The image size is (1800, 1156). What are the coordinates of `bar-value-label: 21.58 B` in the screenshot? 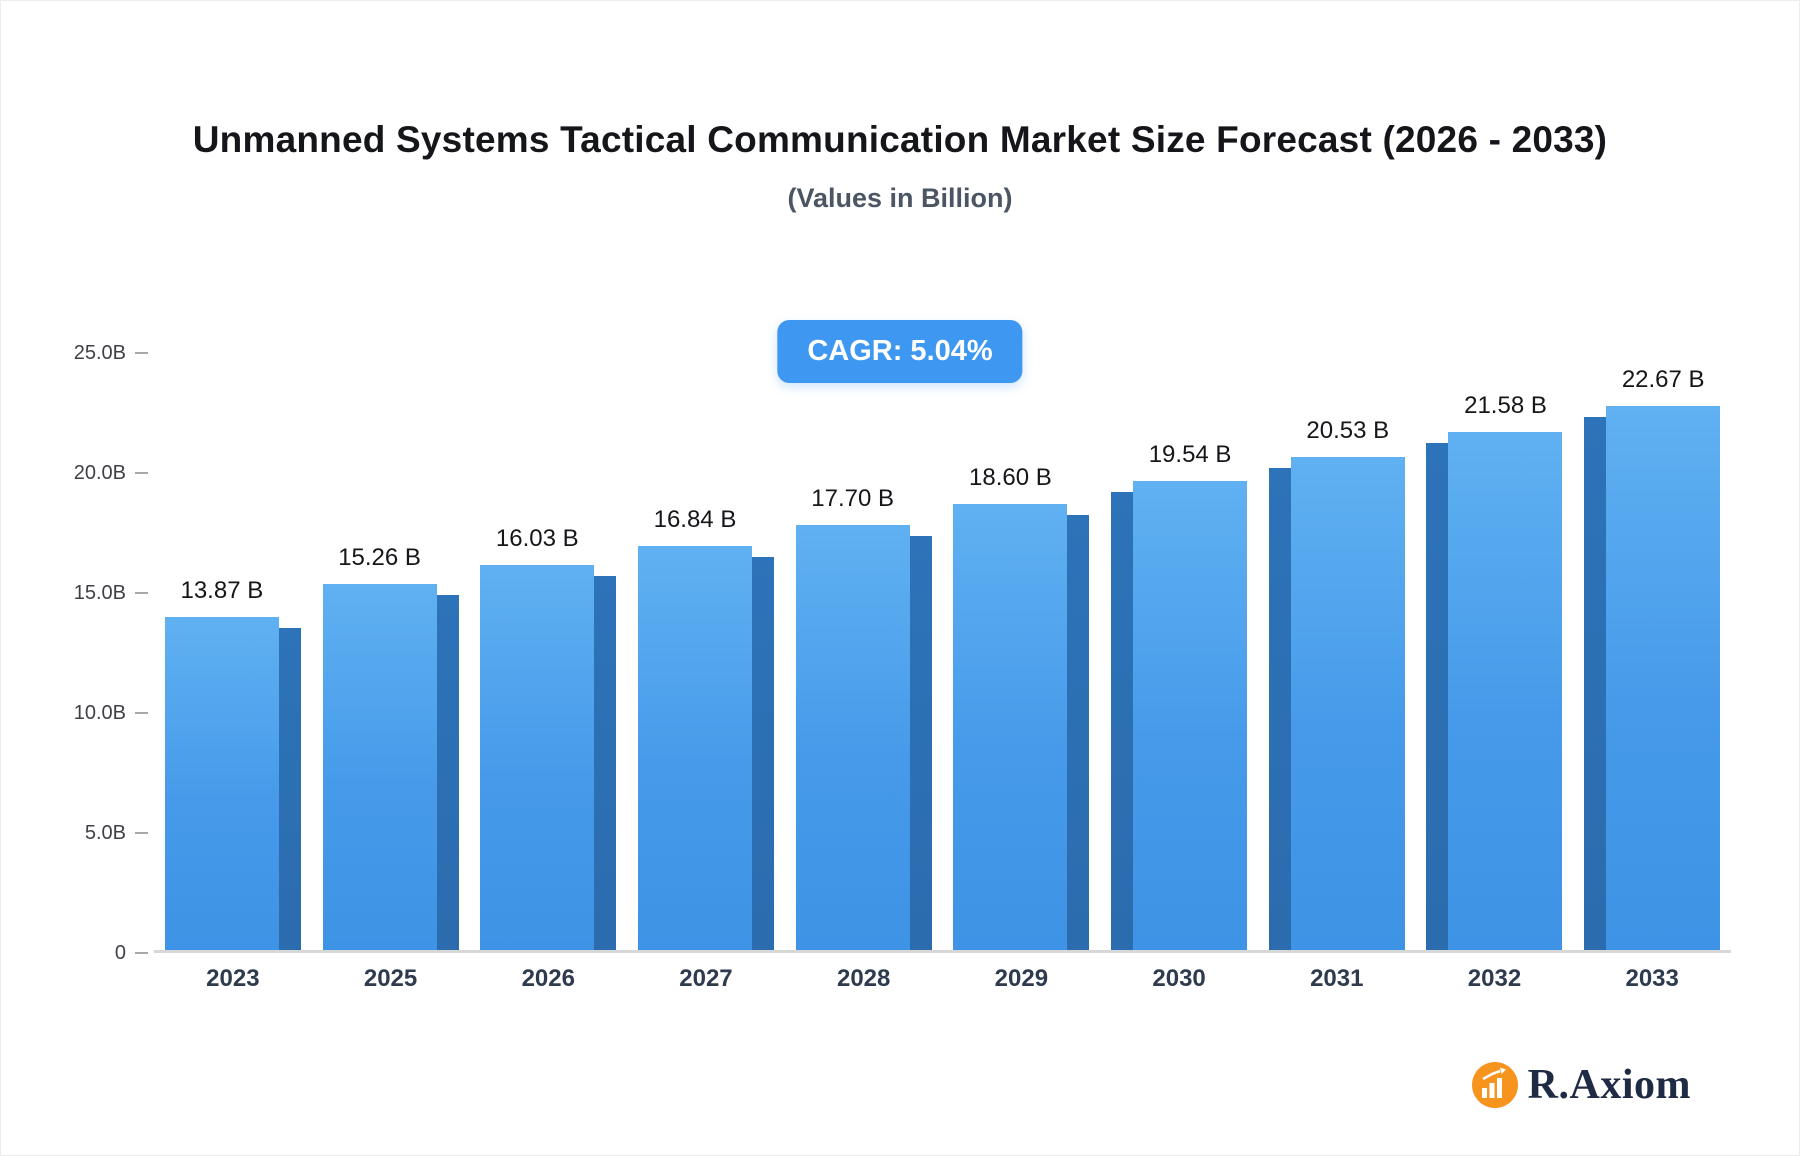 It's located at (1505, 406).